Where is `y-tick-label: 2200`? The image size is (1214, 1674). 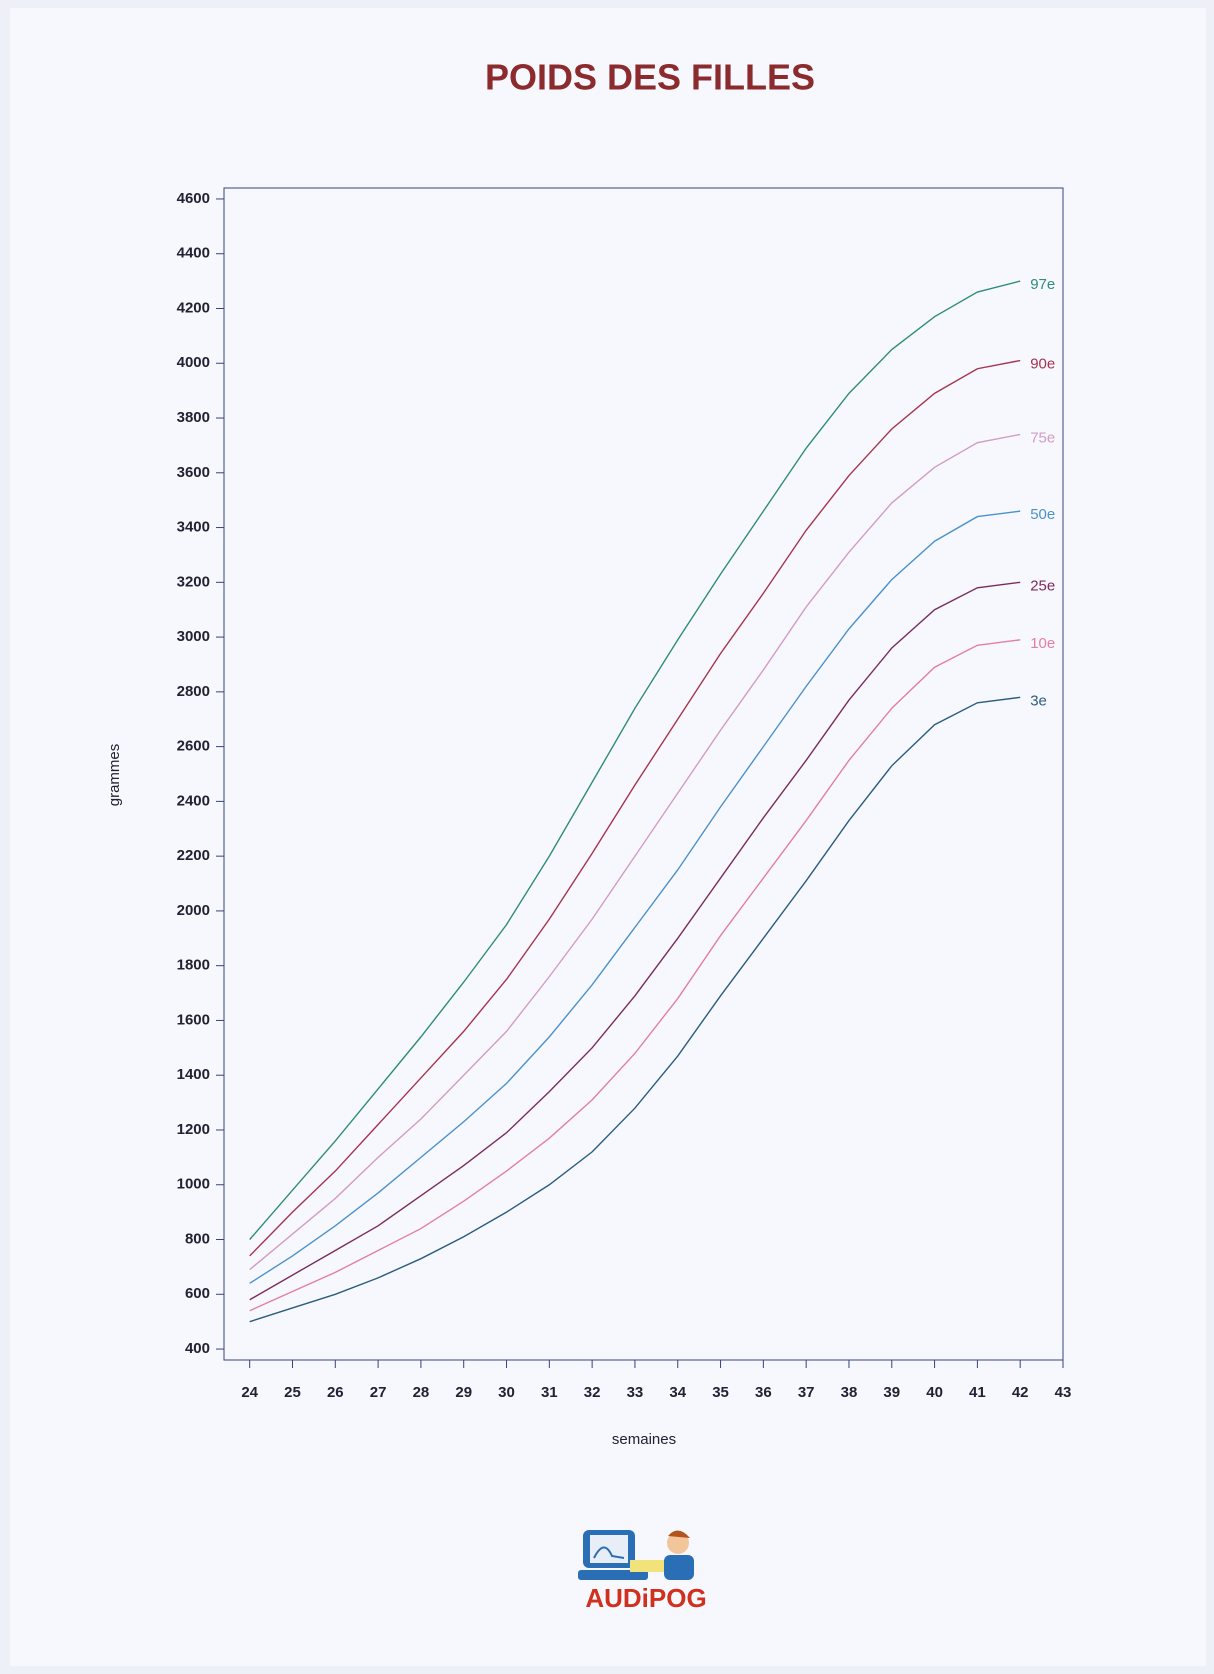
y-tick-label: 2200 is located at coordinates (193, 855).